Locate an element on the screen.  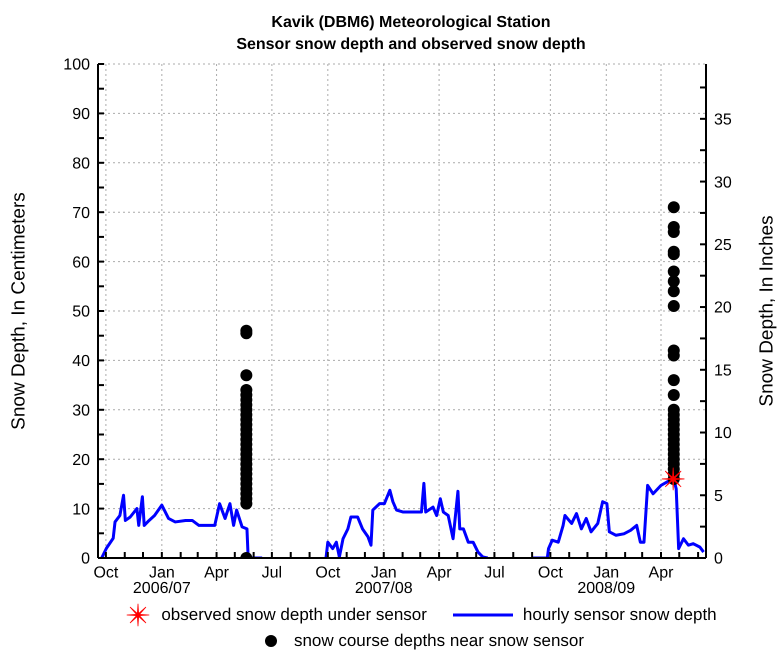
y-tick-label: 30 is located at coordinates (81, 411).